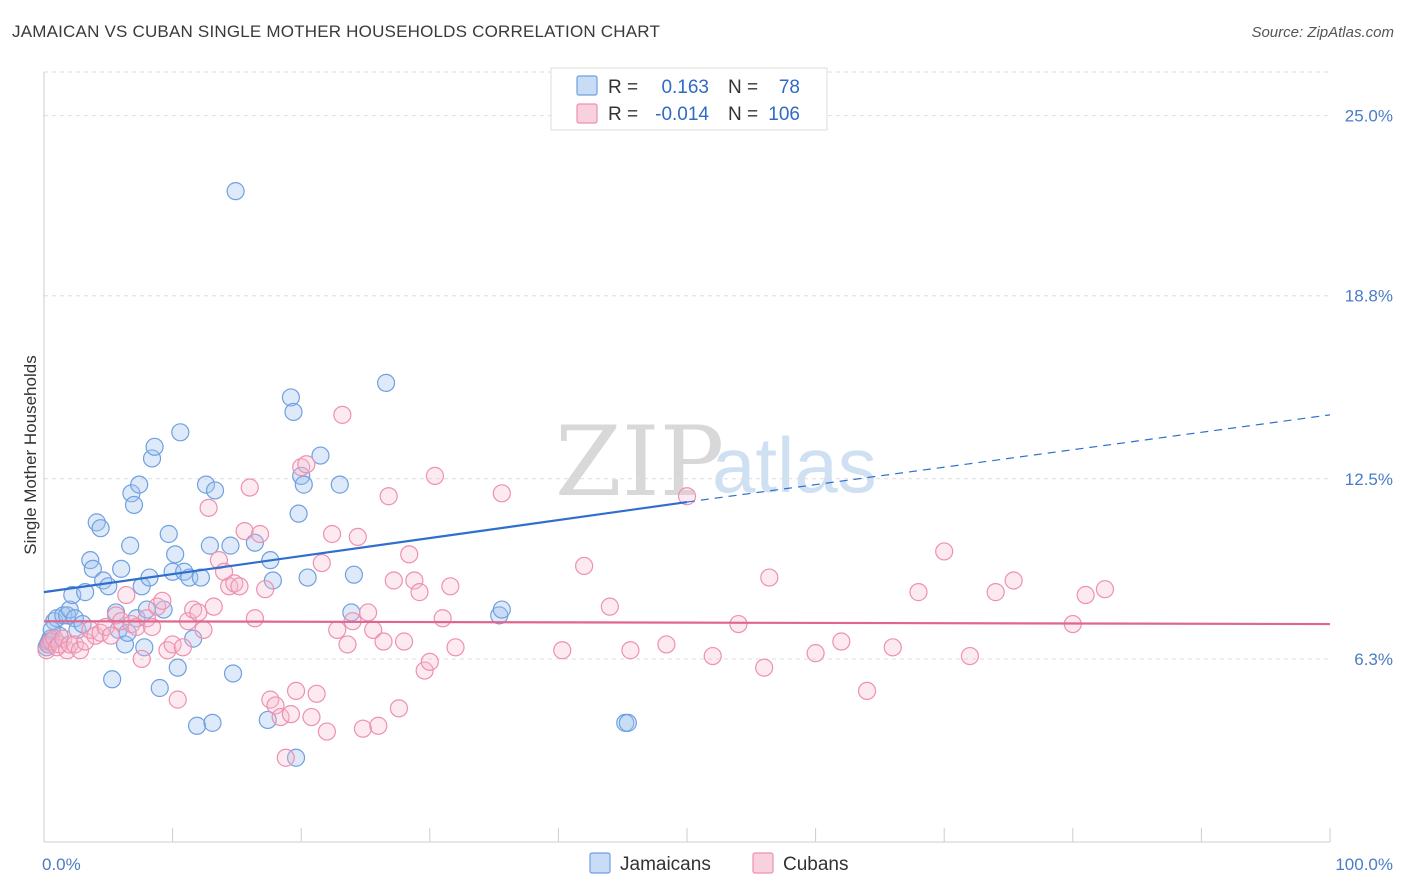  What do you see at coordinates (1364, 864) in the screenshot?
I see `x-tick-label-1: 100.0%` at bounding box center [1364, 864].